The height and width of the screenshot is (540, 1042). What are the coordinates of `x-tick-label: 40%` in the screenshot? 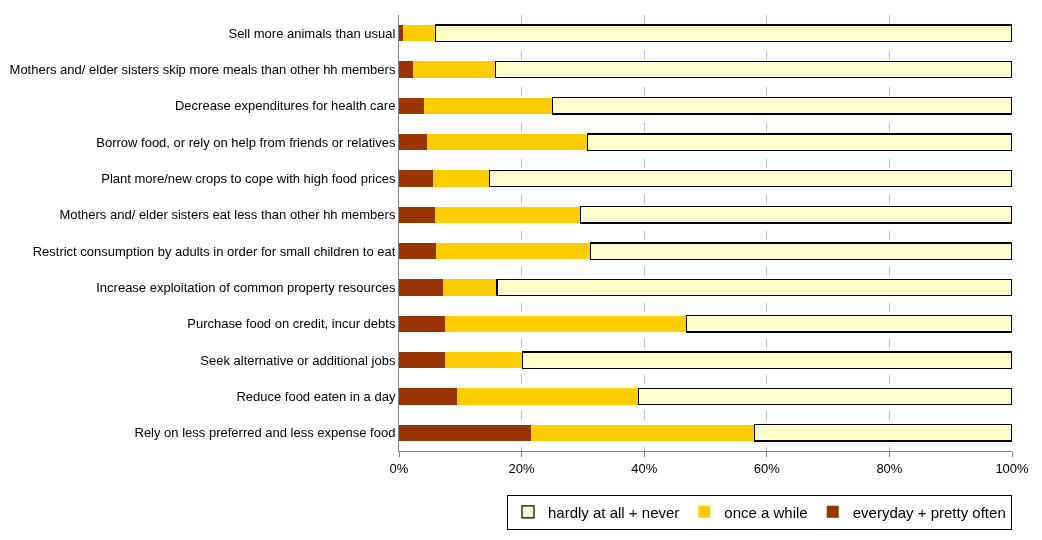 It's located at (644, 468).